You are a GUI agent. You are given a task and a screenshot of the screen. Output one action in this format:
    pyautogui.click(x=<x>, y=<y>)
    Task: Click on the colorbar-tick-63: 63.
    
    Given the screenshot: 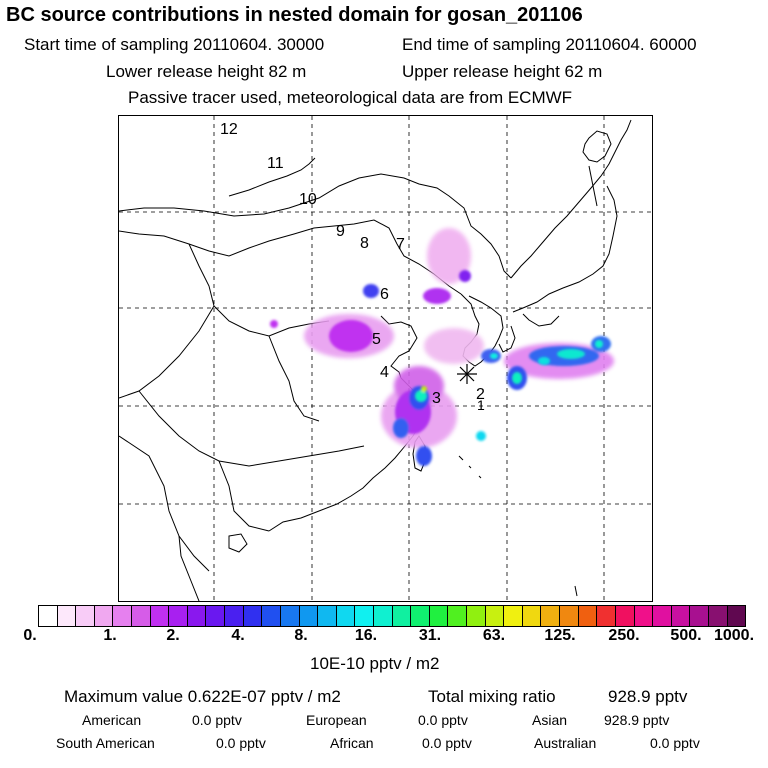 What is the action you would take?
    pyautogui.click(x=494, y=635)
    